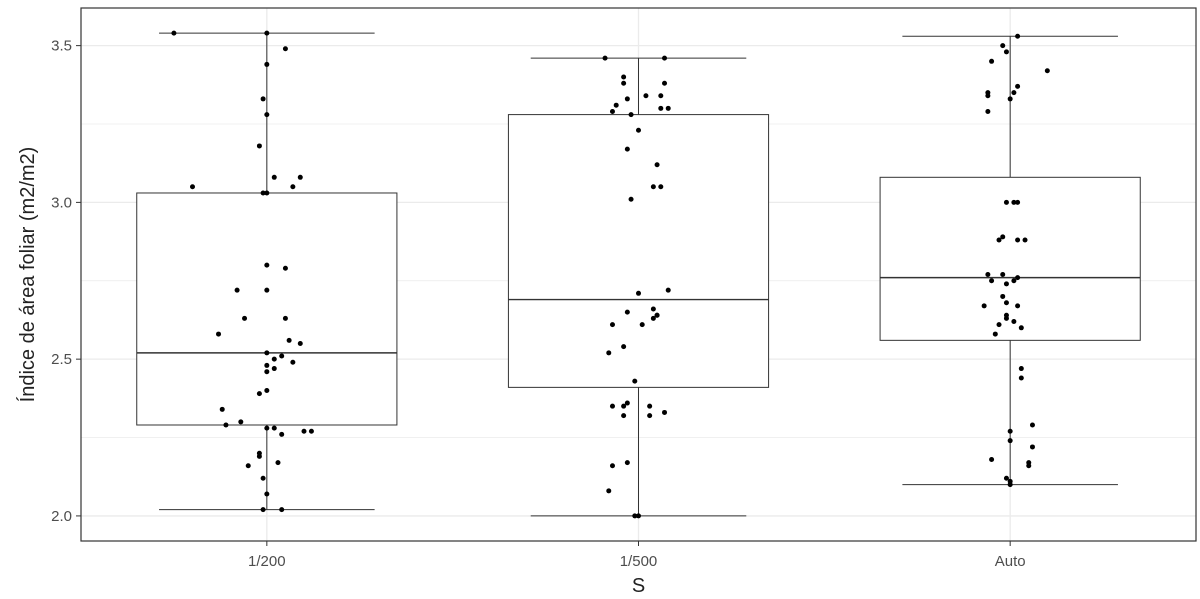  Describe the element at coordinates (638, 586) in the screenshot. I see `x-axis-title: S` at that location.